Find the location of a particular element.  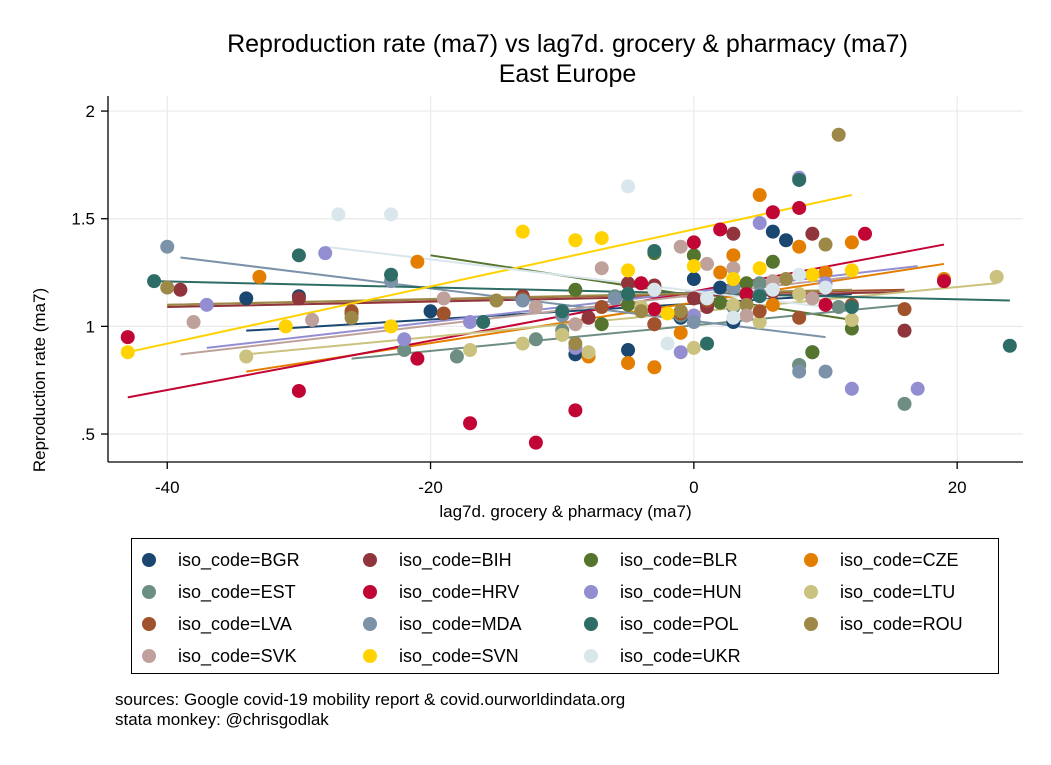

x-tick-label: -20 is located at coordinates (430, 487).